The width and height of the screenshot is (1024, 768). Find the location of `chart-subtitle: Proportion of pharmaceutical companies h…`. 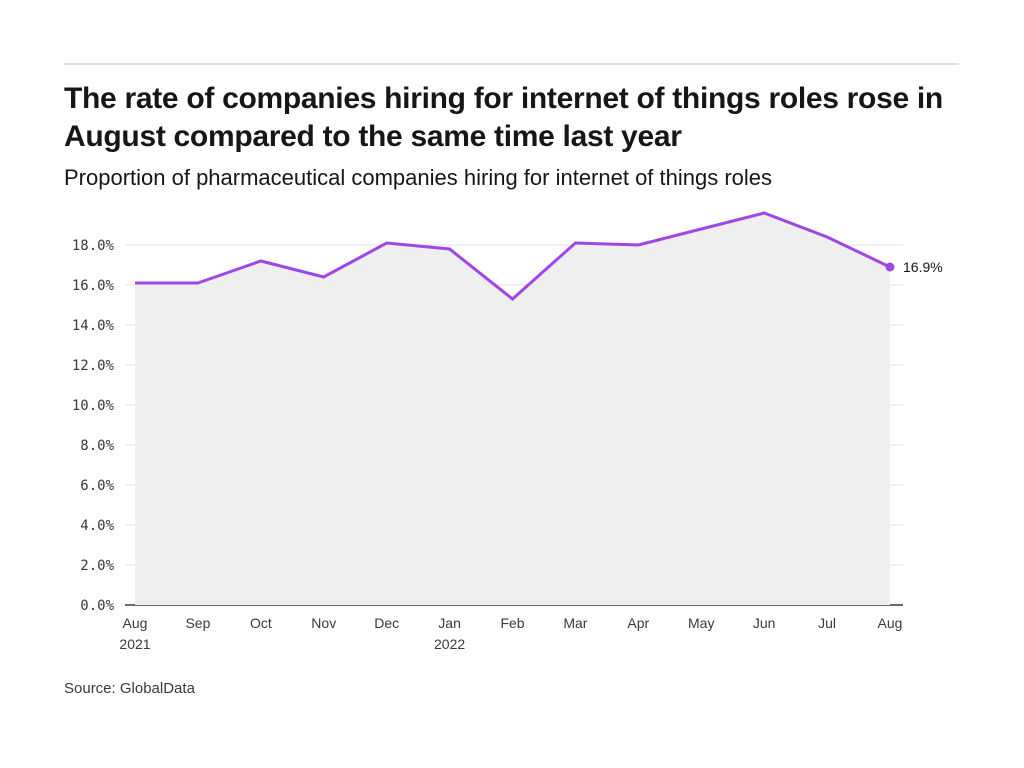

chart-subtitle: Proportion of pharmaceutical companies h… is located at coordinates (418, 177).